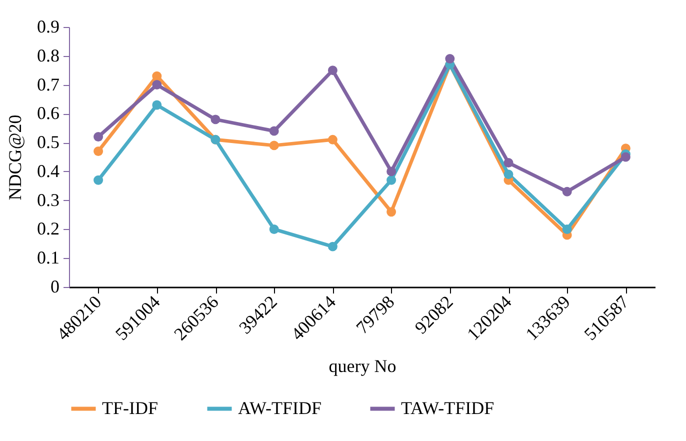 The height and width of the screenshot is (441, 686). Describe the element at coordinates (280, 408) in the screenshot. I see `legend-label: AW-TFIDF` at that location.